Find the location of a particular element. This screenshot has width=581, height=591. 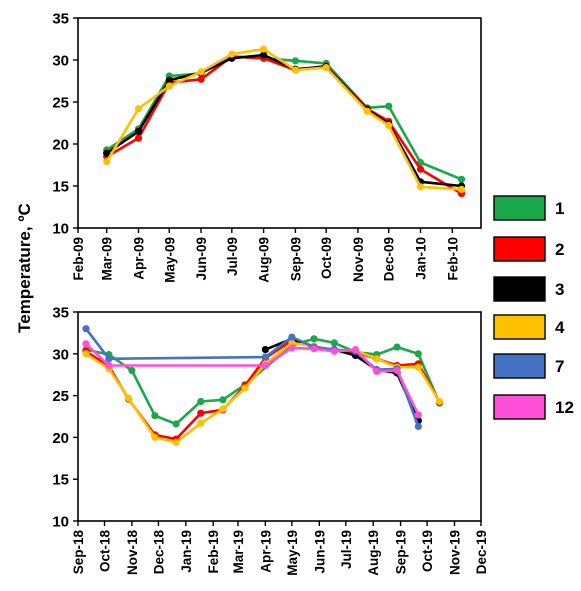

x-tick-label: May-19 is located at coordinates (292, 553).